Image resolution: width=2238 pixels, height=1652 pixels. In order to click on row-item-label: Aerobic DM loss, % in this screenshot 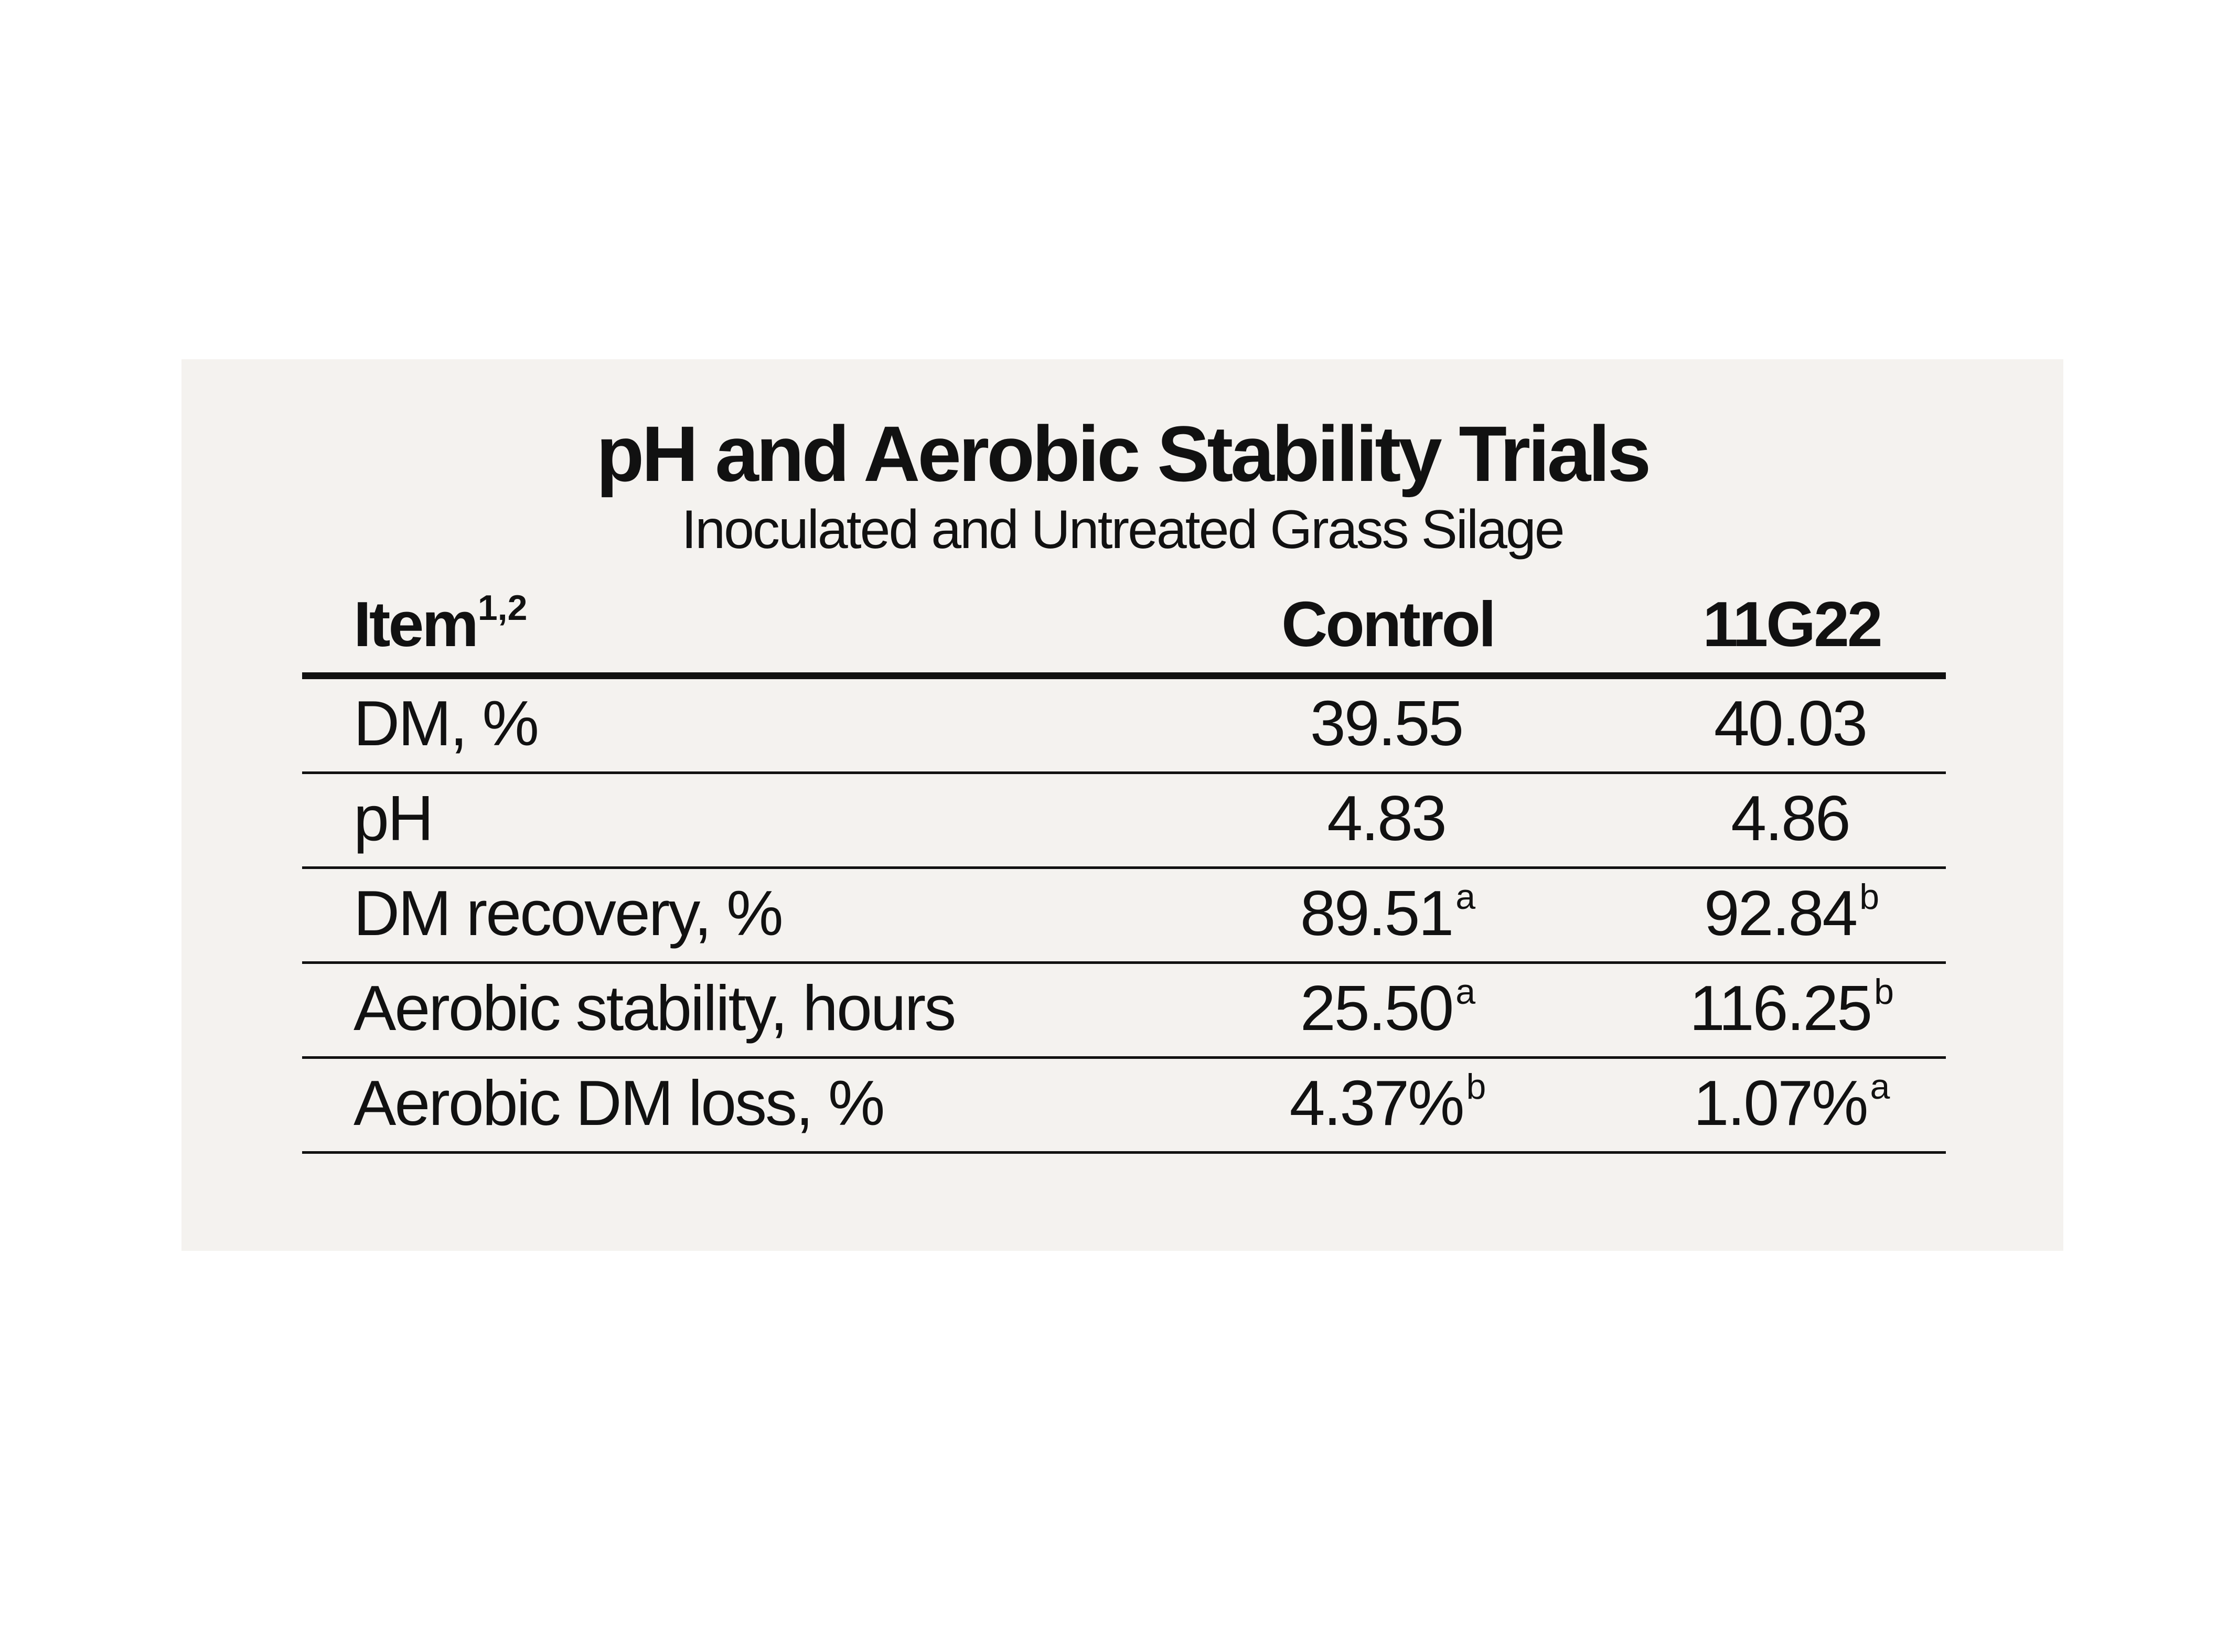, I will do `click(619, 1103)`.